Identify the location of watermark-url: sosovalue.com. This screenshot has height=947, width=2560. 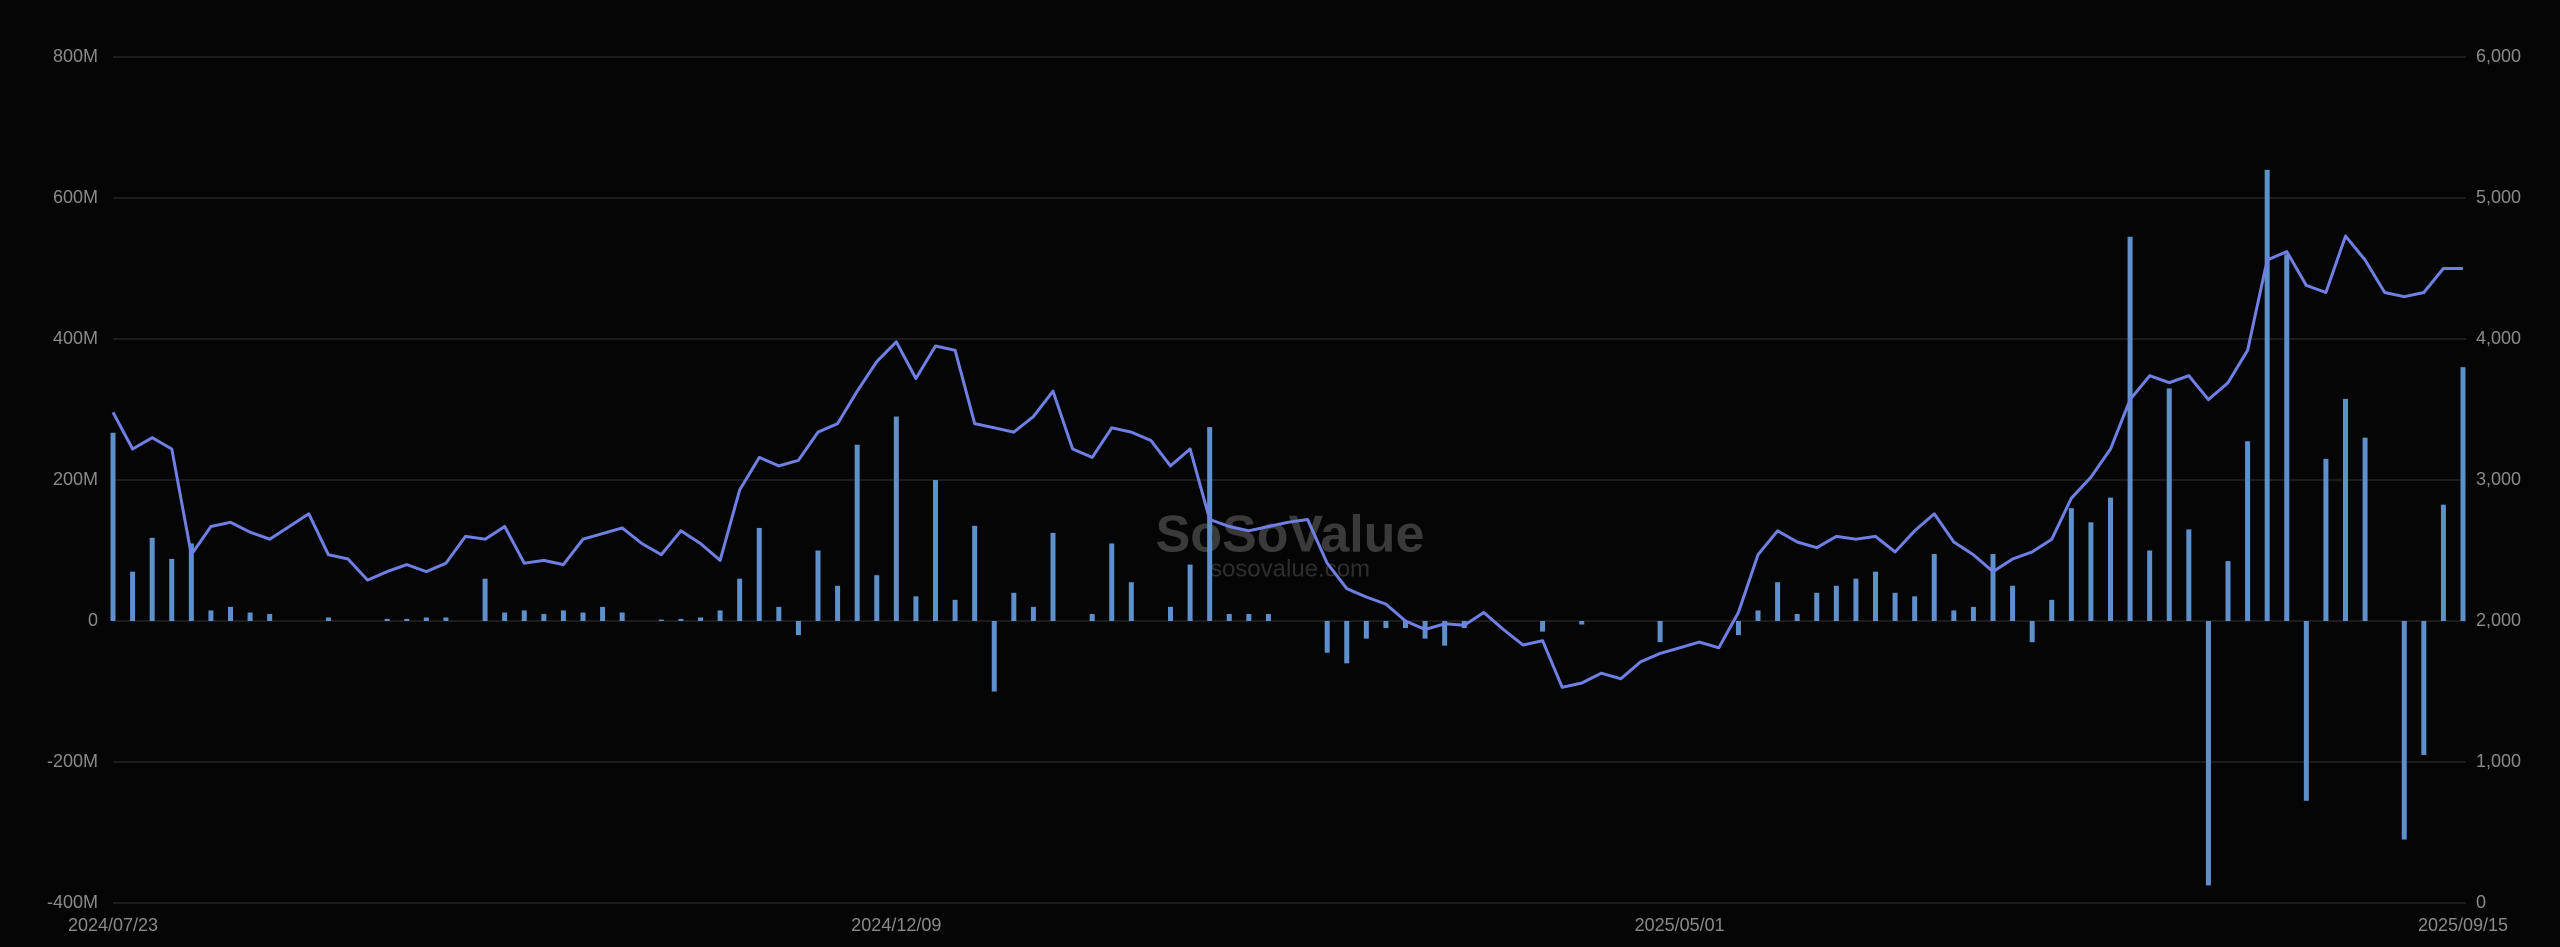
(1290, 568).